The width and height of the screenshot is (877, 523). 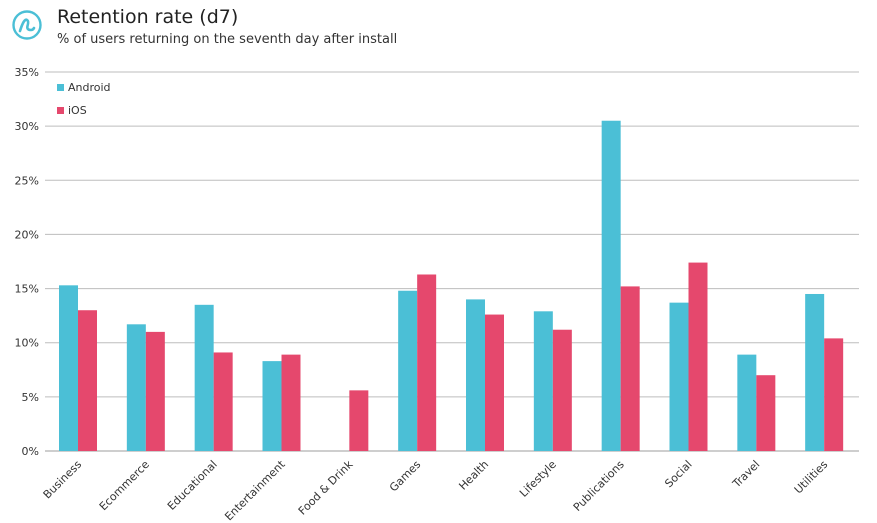 What do you see at coordinates (747, 402) in the screenshot?
I see `bar-android-travel` at bounding box center [747, 402].